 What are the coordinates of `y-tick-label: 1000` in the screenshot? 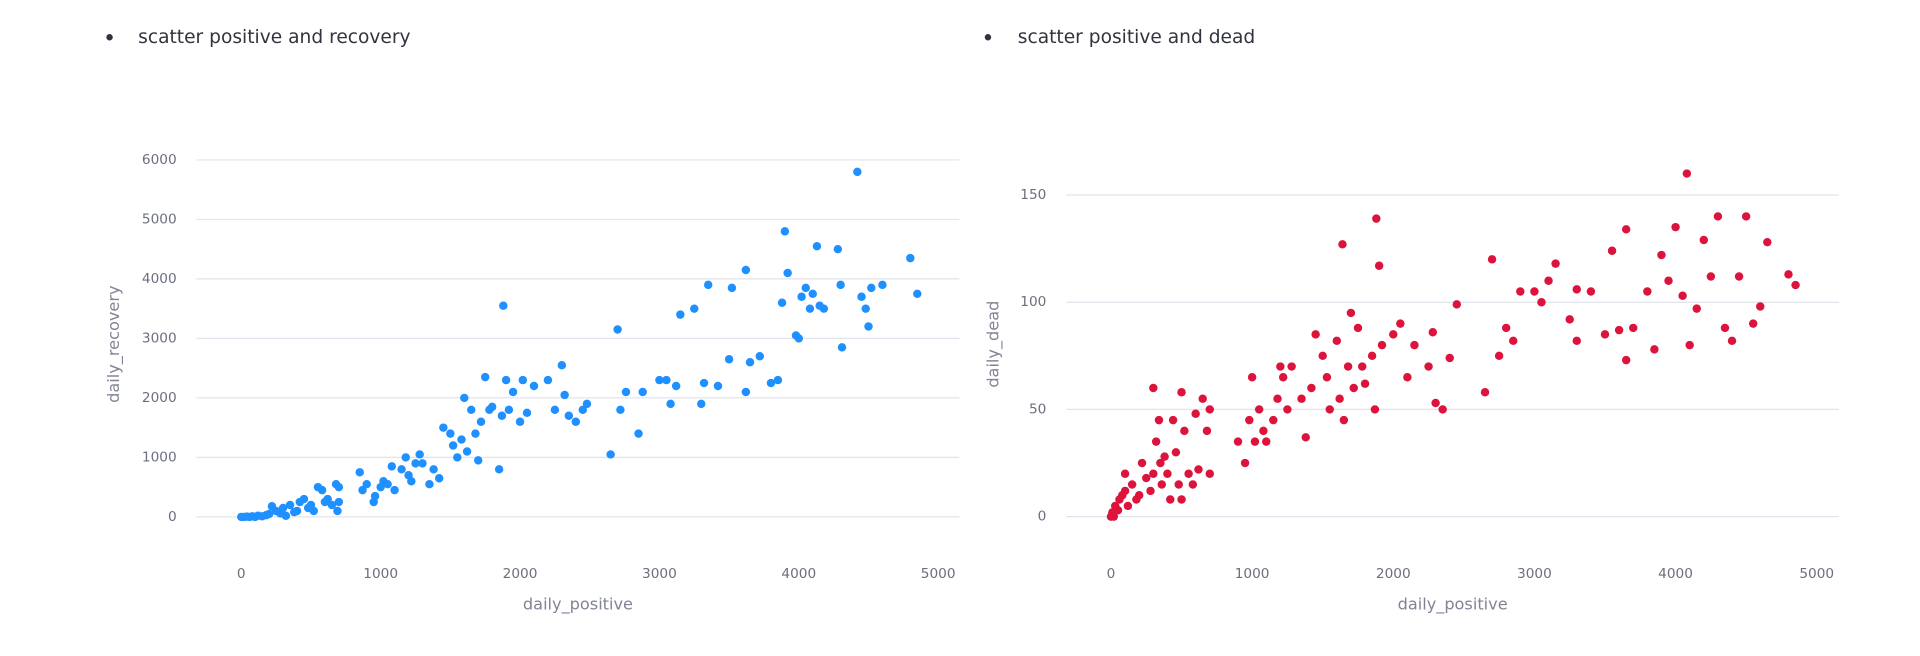 It's located at (159, 457).